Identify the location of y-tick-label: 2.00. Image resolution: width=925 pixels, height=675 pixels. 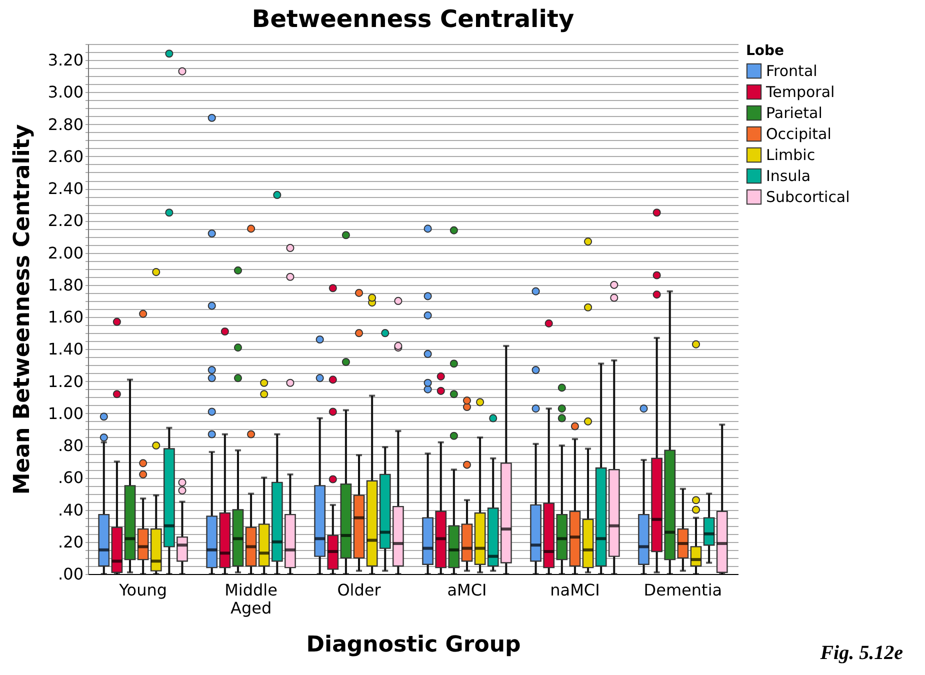
(66, 252).